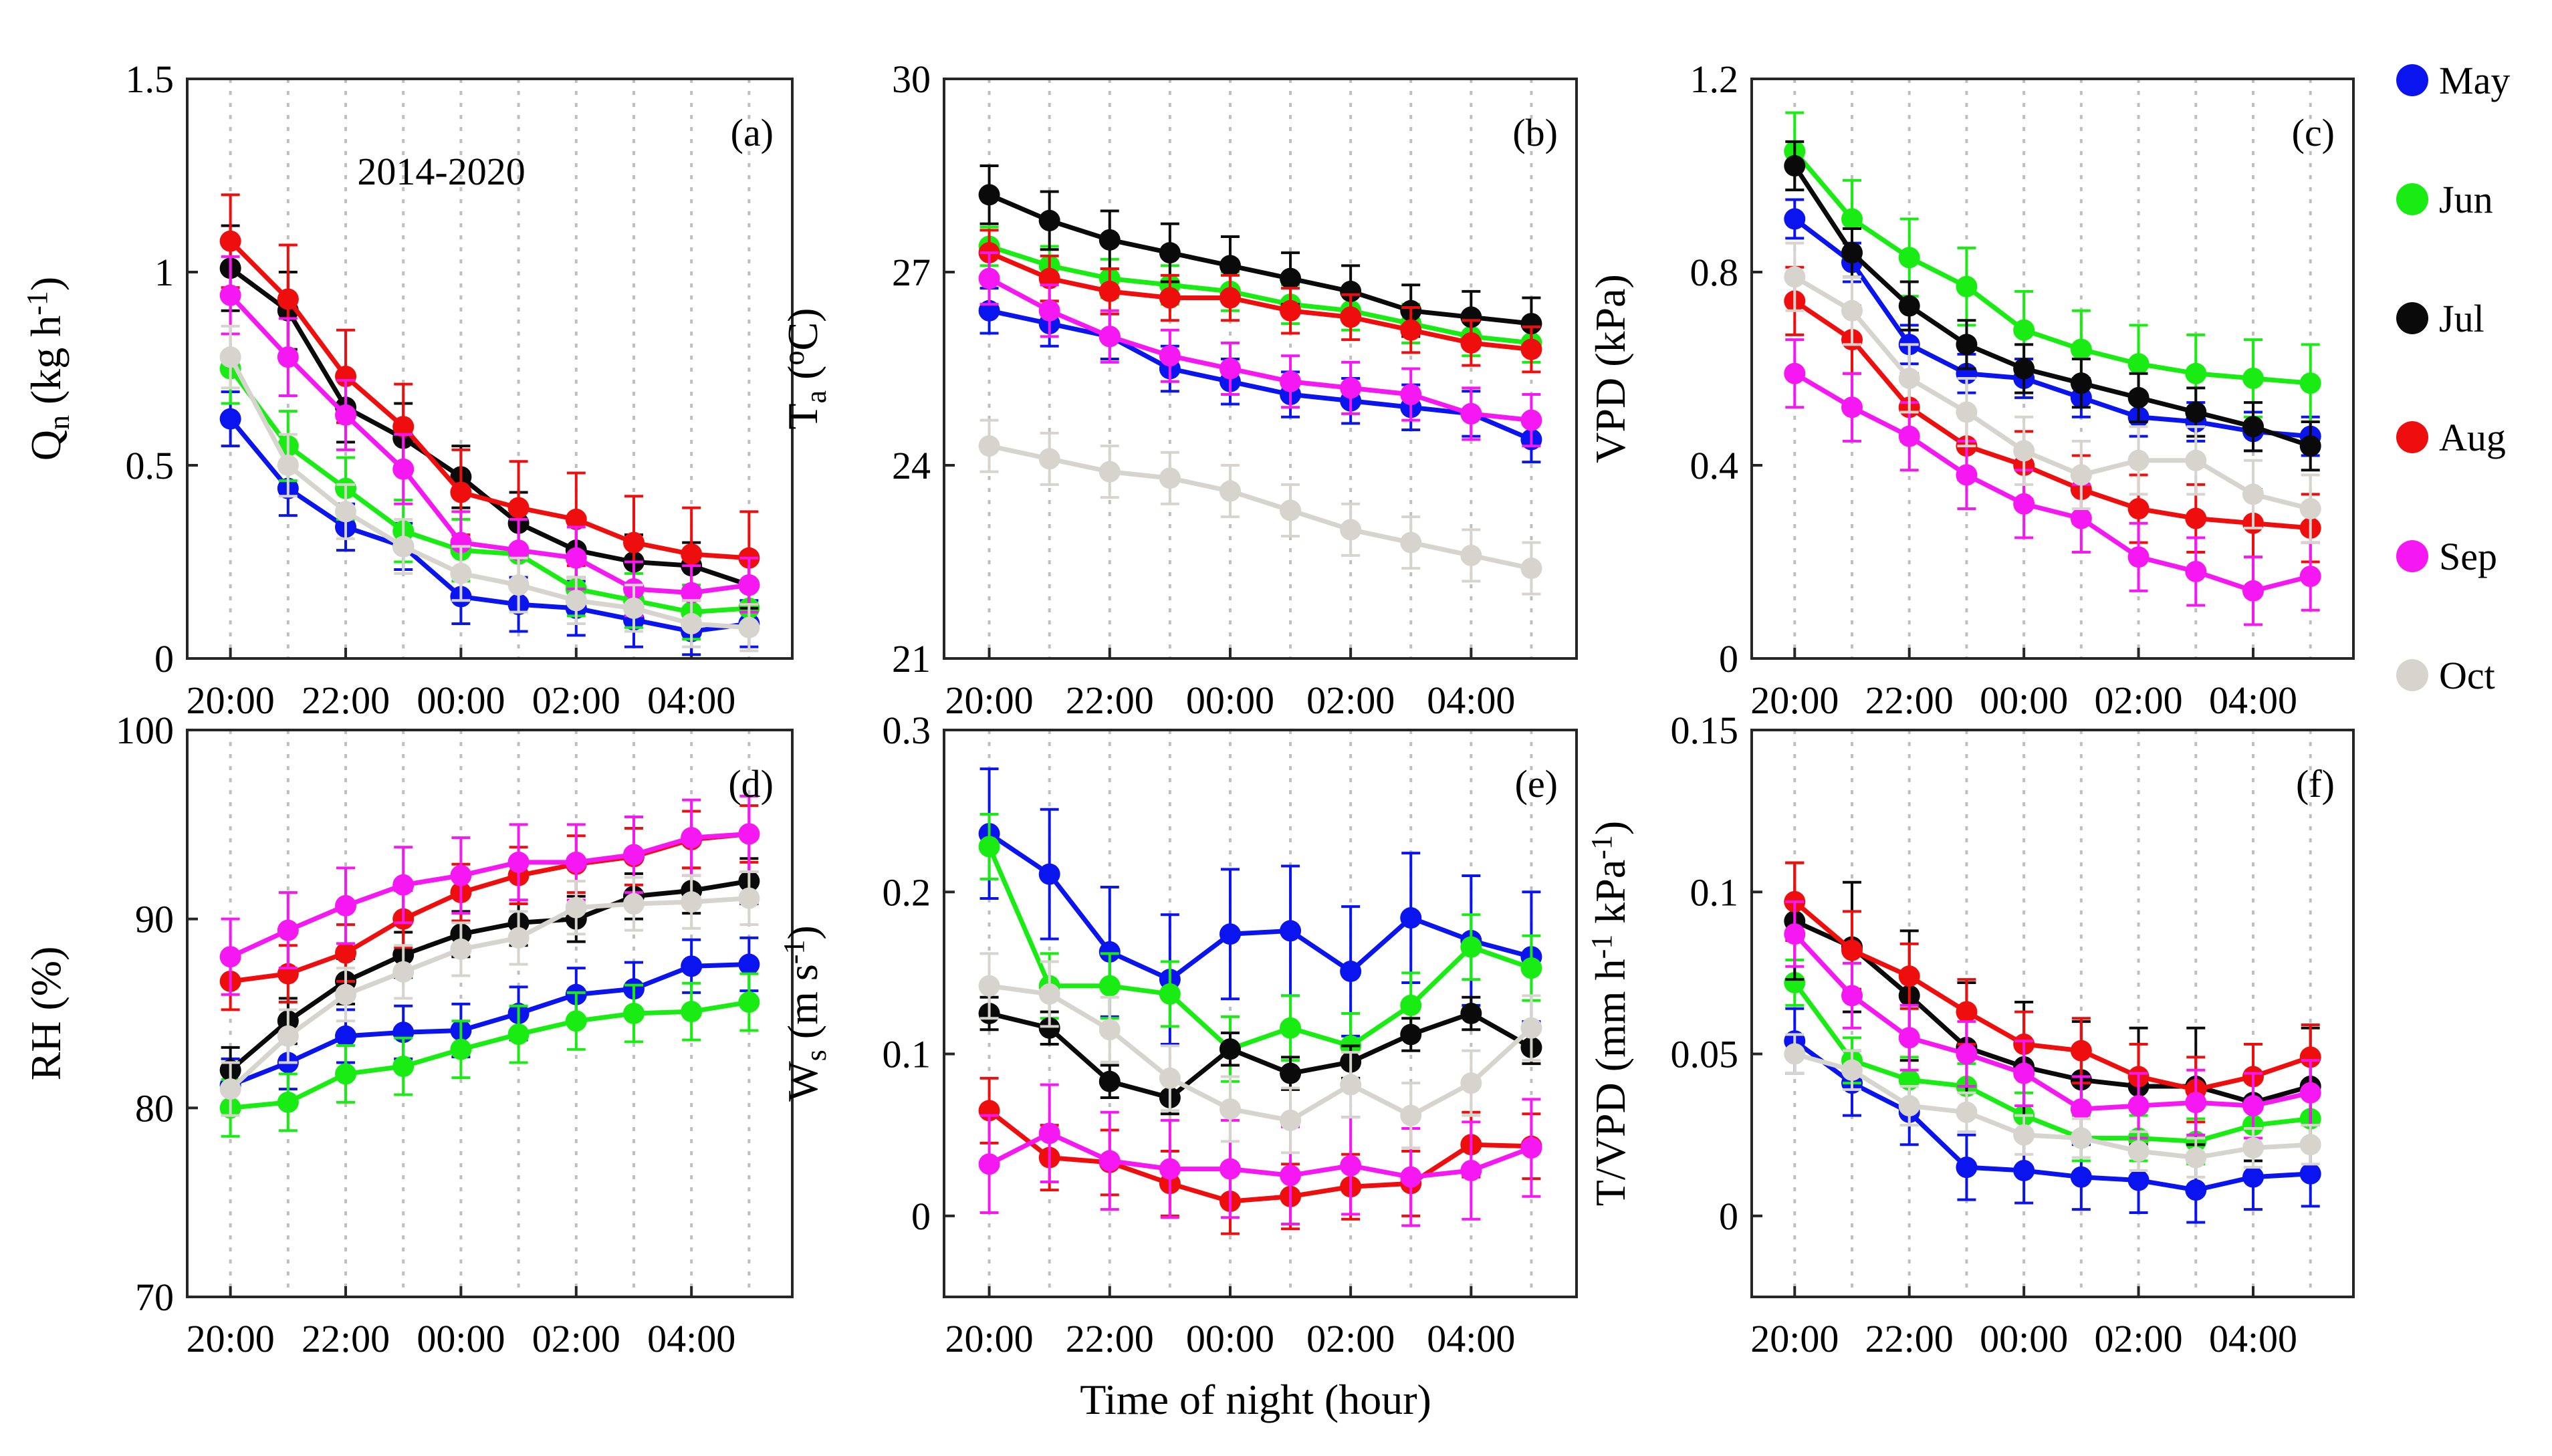  Describe the element at coordinates (2461, 318) in the screenshot. I see `legend-label-jul: Jul` at that location.